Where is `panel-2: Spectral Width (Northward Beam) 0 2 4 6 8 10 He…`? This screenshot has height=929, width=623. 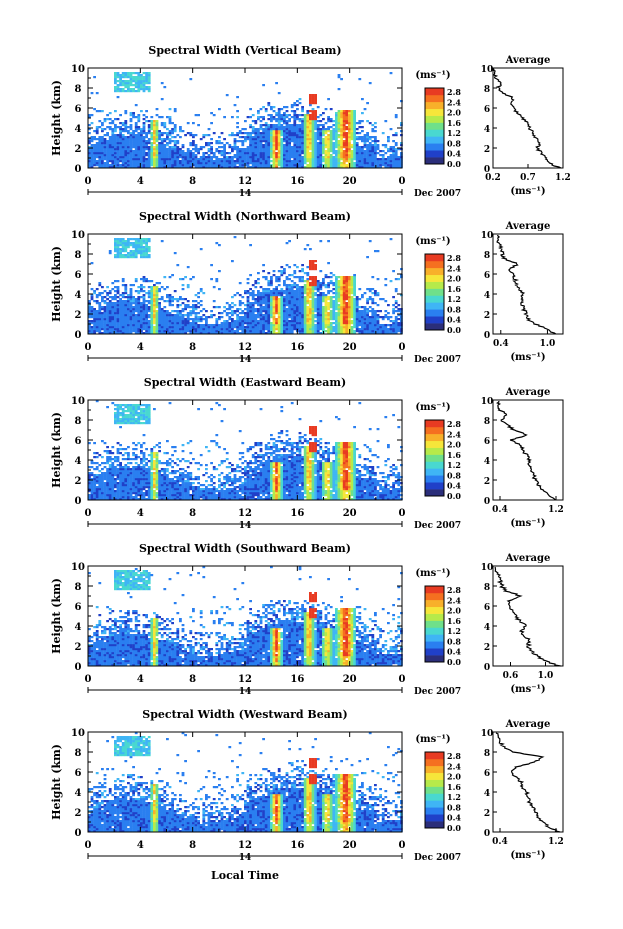
panel-2: Spectral Width (Northward Beam) 0 2 4 6 8 10 He… is located at coordinates (307, 287).